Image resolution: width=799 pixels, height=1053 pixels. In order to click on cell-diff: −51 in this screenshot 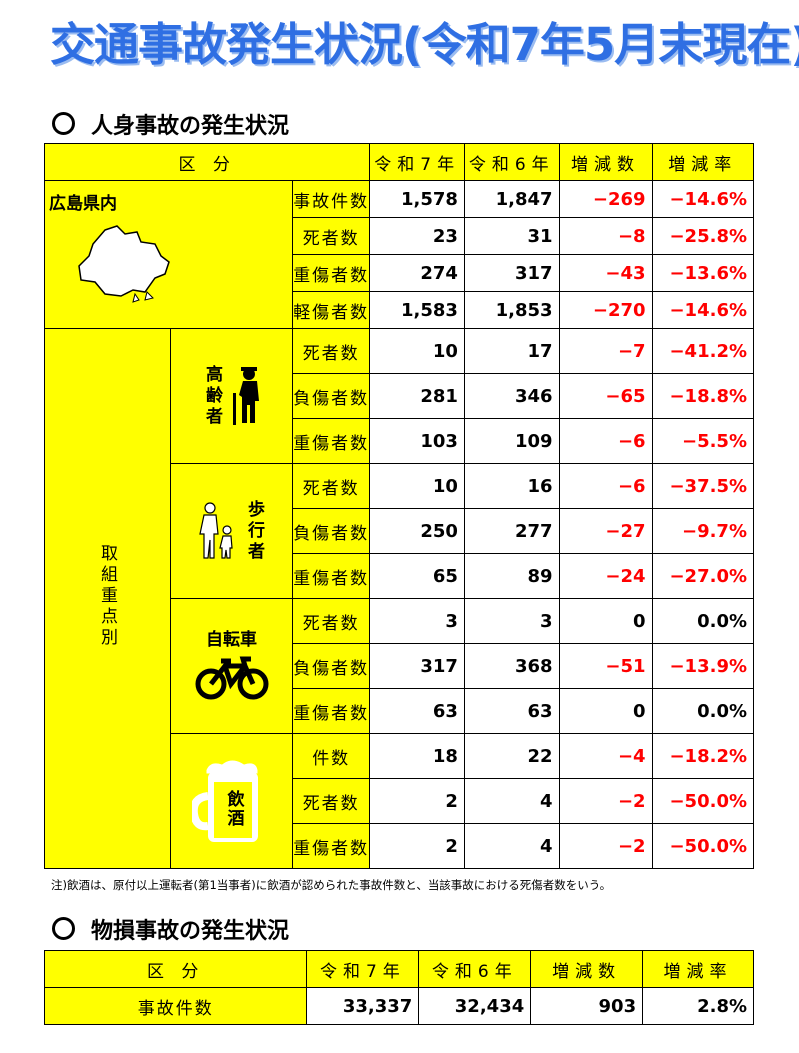, I will do `click(605, 666)`.